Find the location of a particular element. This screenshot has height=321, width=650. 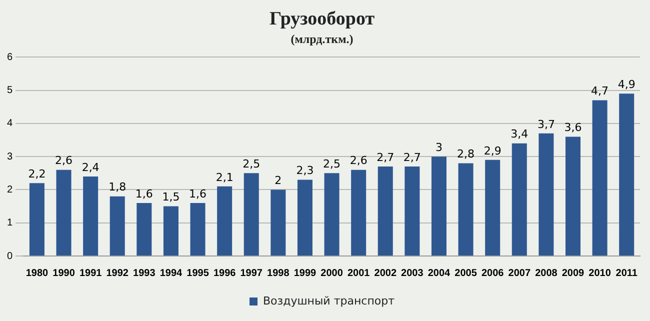

data-label: 2,8 is located at coordinates (466, 154).